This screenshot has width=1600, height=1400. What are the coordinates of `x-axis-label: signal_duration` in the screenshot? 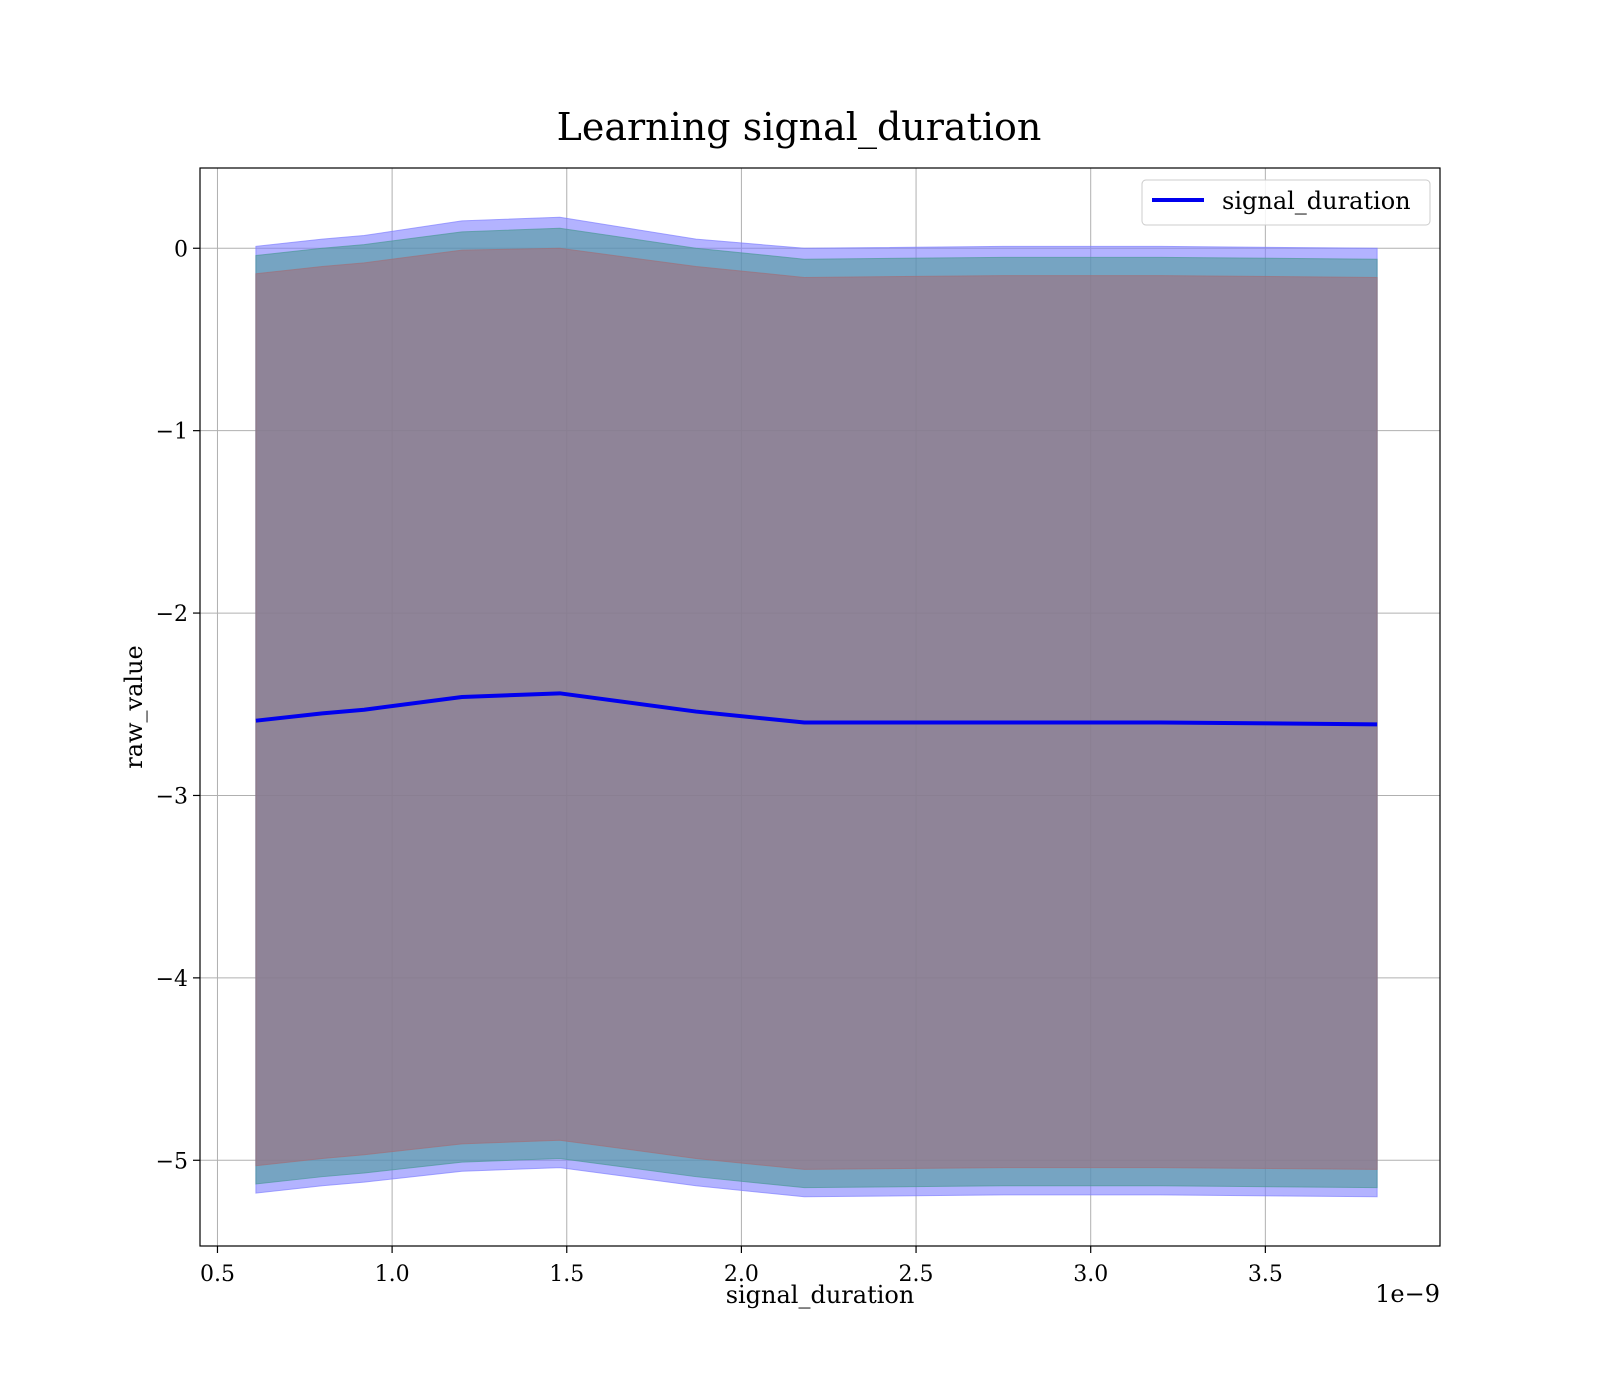 It's located at (820, 1295).